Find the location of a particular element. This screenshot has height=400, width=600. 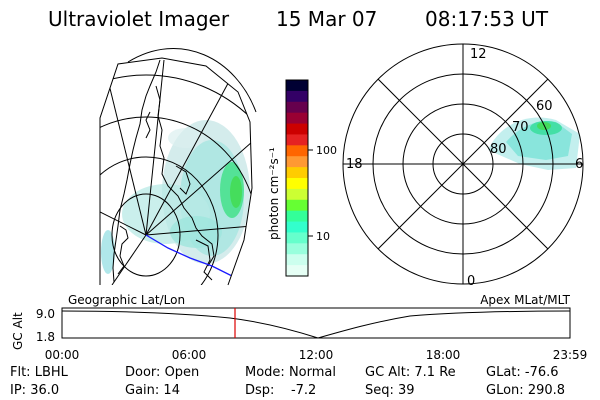

status-gc-alt: GC Alt: 7.1 Re is located at coordinates (410, 372).